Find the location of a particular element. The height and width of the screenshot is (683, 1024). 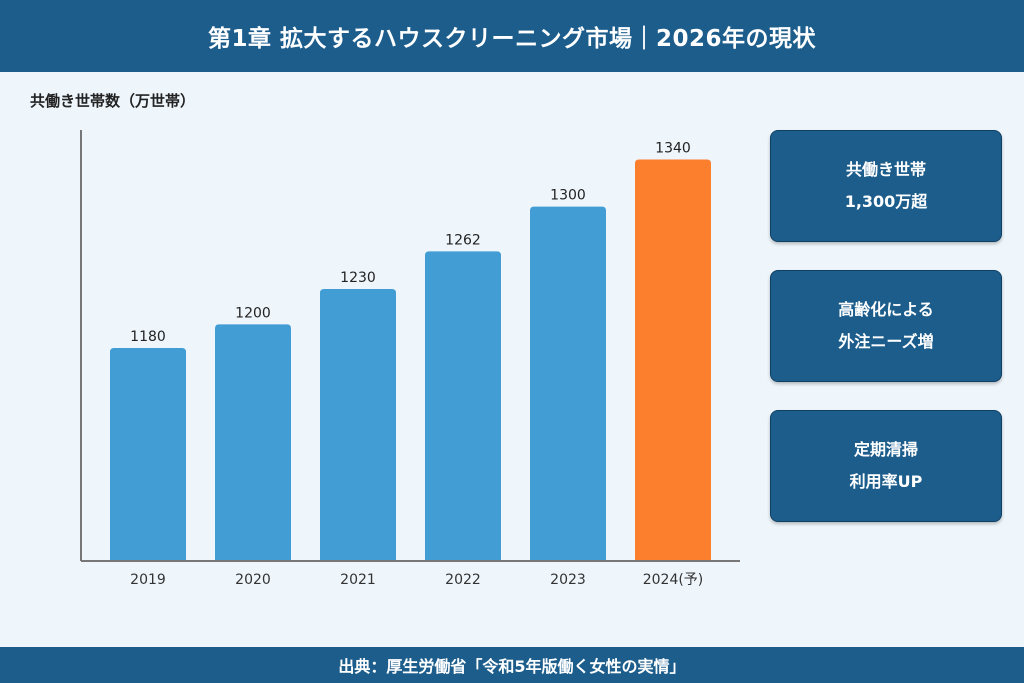

info-card-line1: 共働き世帯 is located at coordinates (885, 169).